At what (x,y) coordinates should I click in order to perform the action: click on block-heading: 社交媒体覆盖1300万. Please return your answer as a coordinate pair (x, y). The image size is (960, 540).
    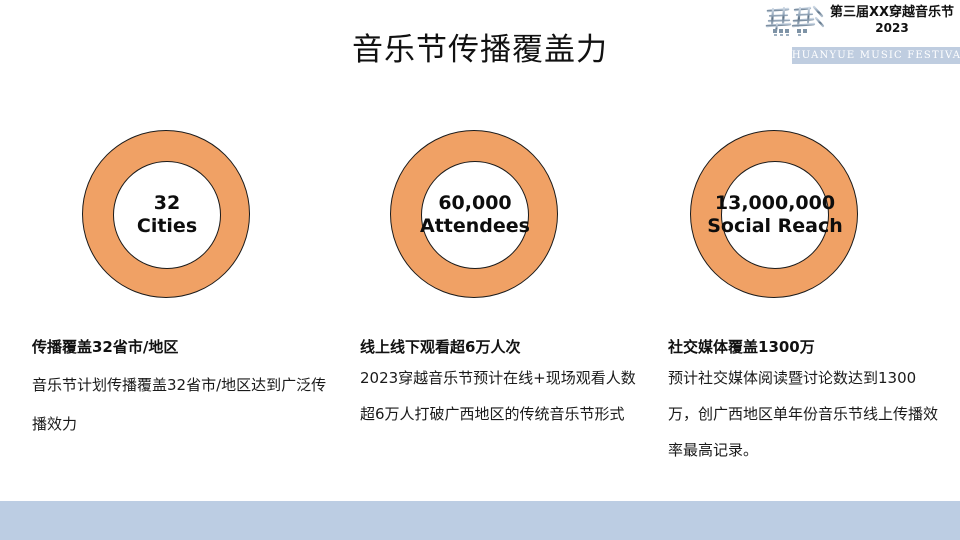
    Looking at the image, I should click on (741, 347).